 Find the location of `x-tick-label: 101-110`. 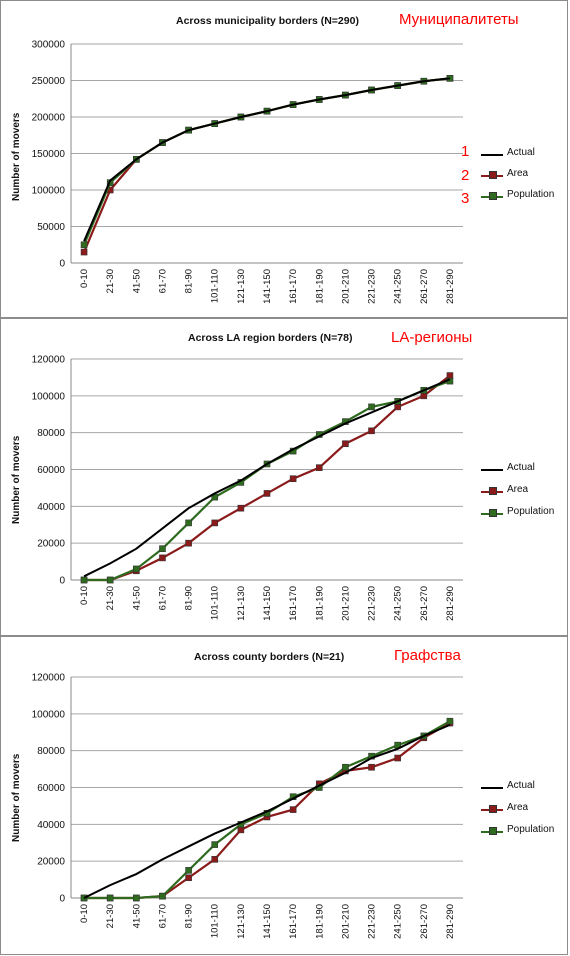

x-tick-label: 101-110 is located at coordinates (215, 603).